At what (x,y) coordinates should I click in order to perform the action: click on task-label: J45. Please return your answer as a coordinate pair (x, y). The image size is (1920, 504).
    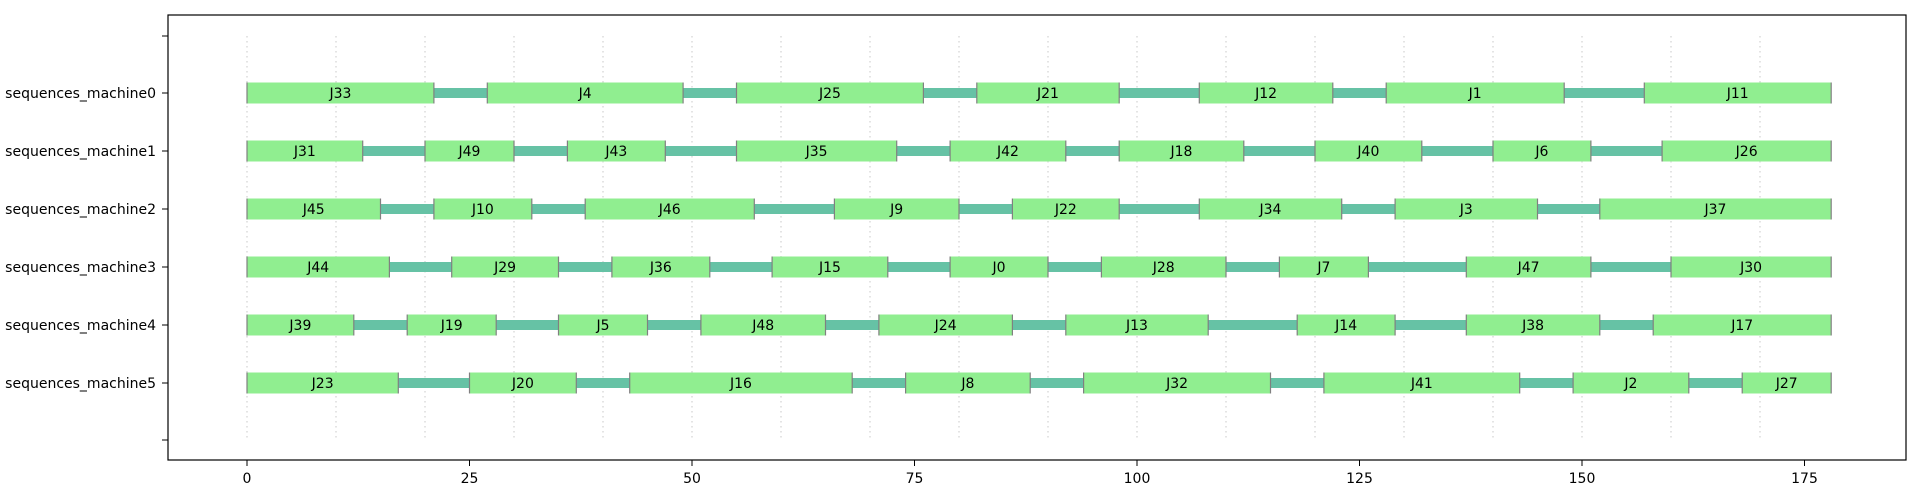
    Looking at the image, I should click on (313, 210).